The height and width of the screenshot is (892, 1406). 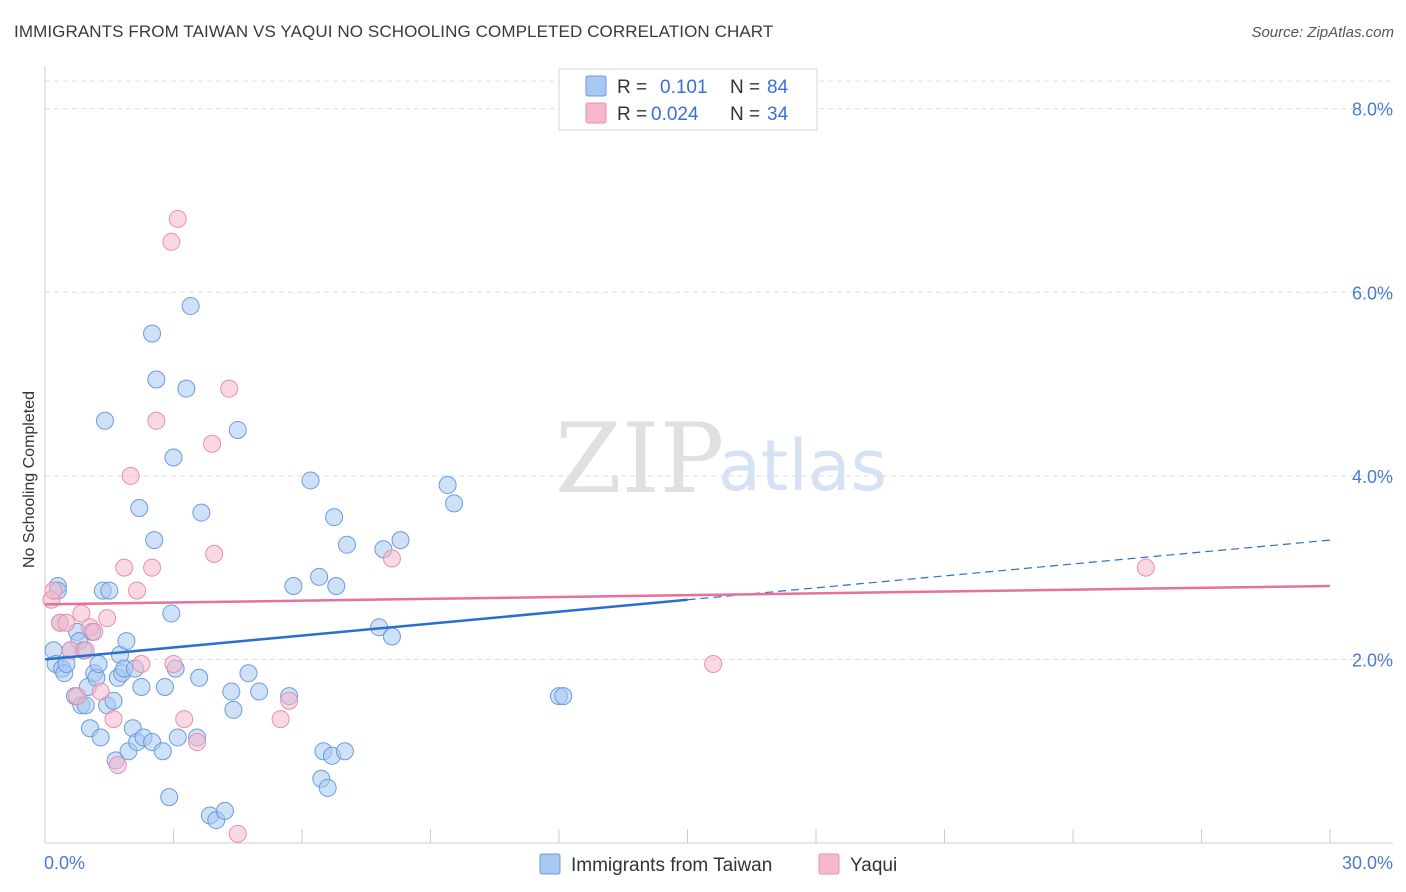 I want to click on legend-n-label-taiwan: N =, so click(x=745, y=87).